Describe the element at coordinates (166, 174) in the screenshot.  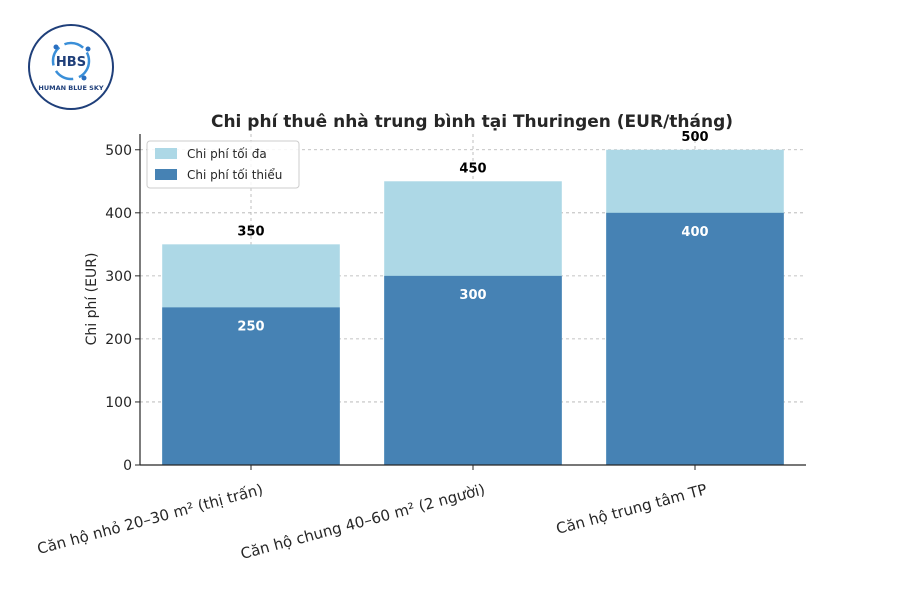
I see `legend-swatch-min` at that location.